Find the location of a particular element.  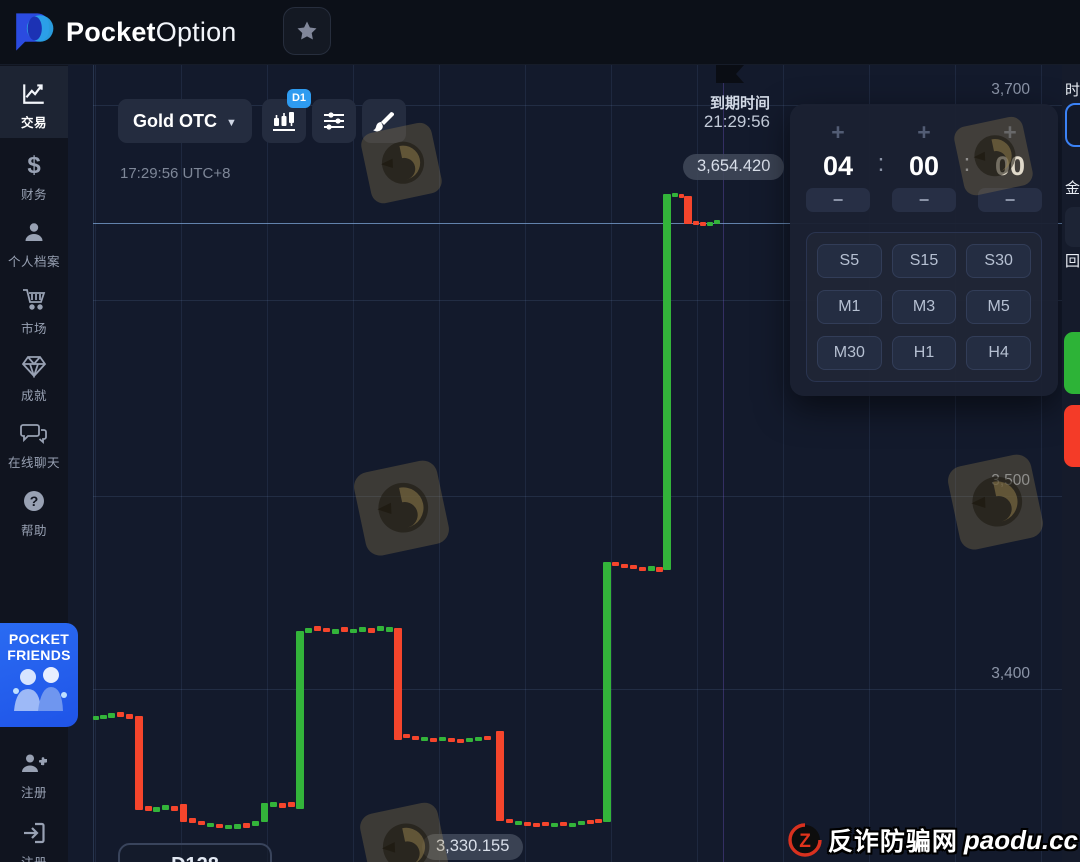

promo-text: POCKET FRIENDS is located at coordinates (39, 647).